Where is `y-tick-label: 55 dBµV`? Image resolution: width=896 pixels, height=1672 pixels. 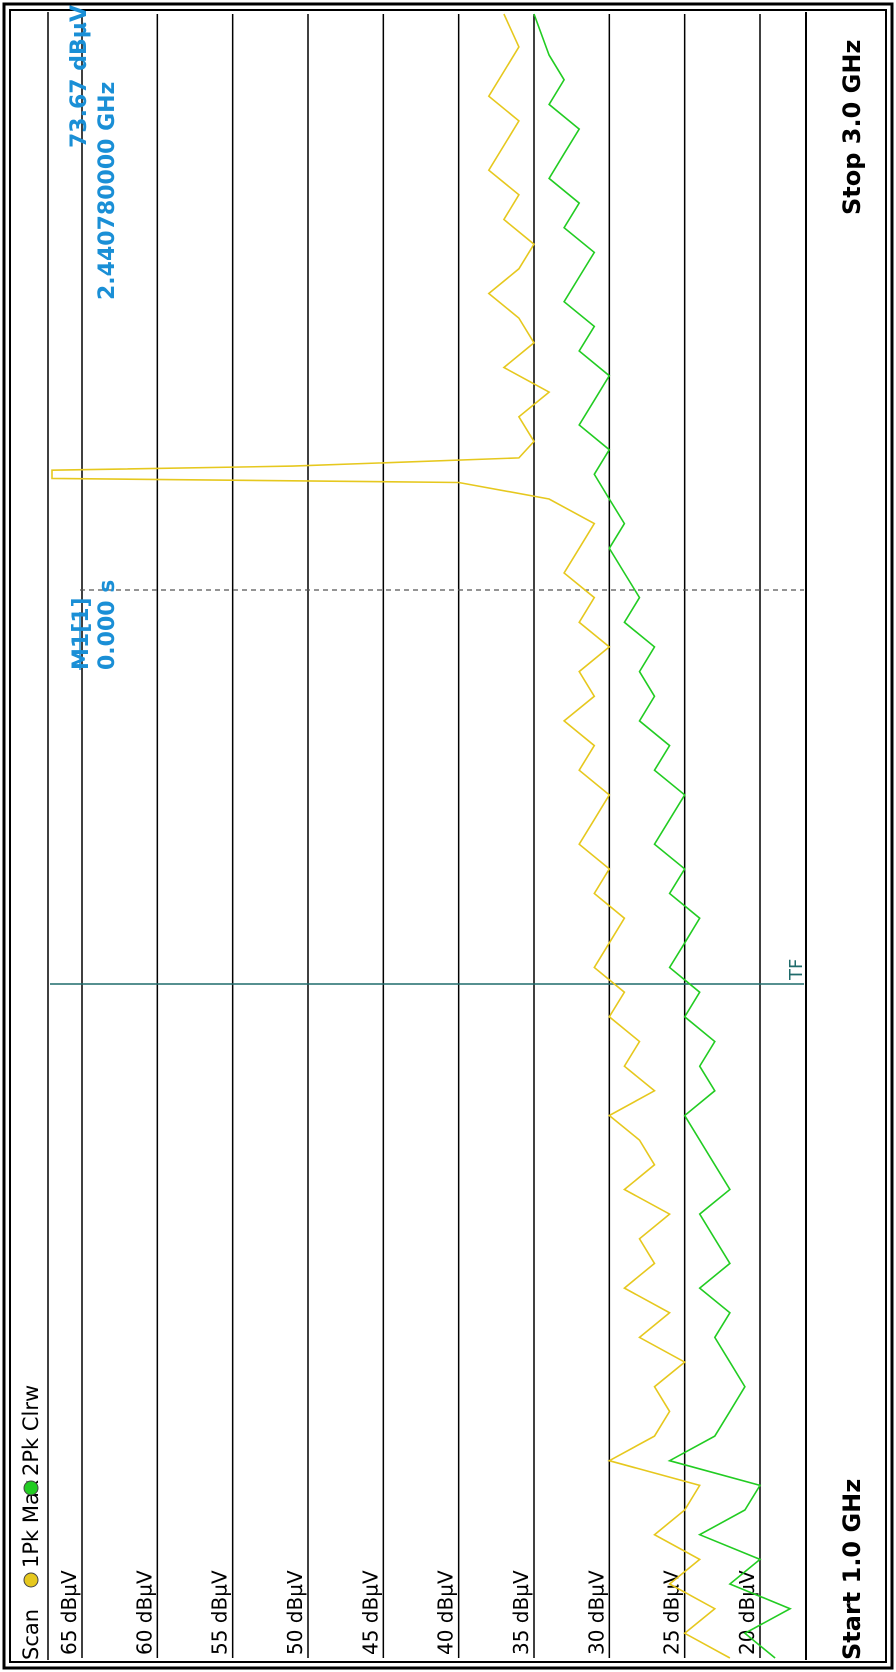
y-tick-label: 55 dBµV is located at coordinates (220, 1612).